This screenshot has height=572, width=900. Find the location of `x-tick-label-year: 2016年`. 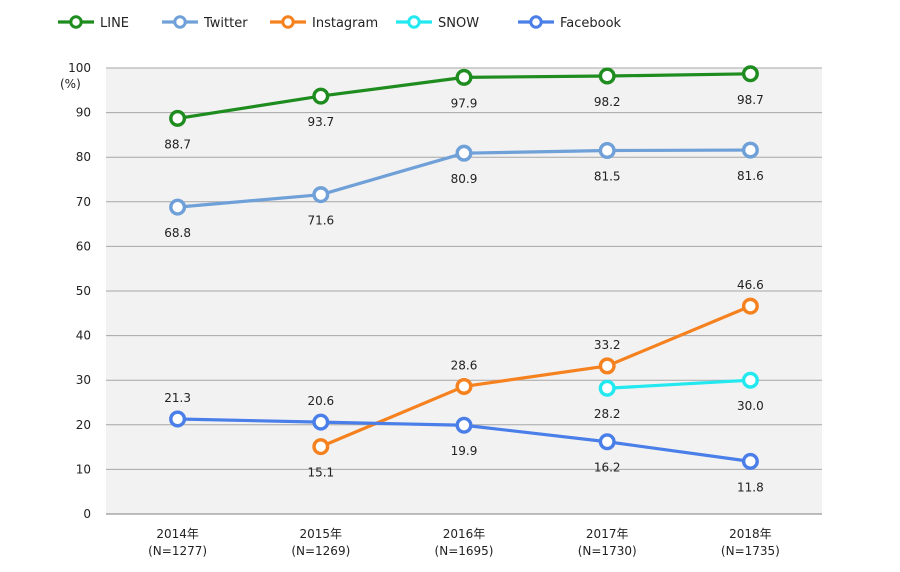

x-tick-label-year: 2016年 is located at coordinates (464, 534).